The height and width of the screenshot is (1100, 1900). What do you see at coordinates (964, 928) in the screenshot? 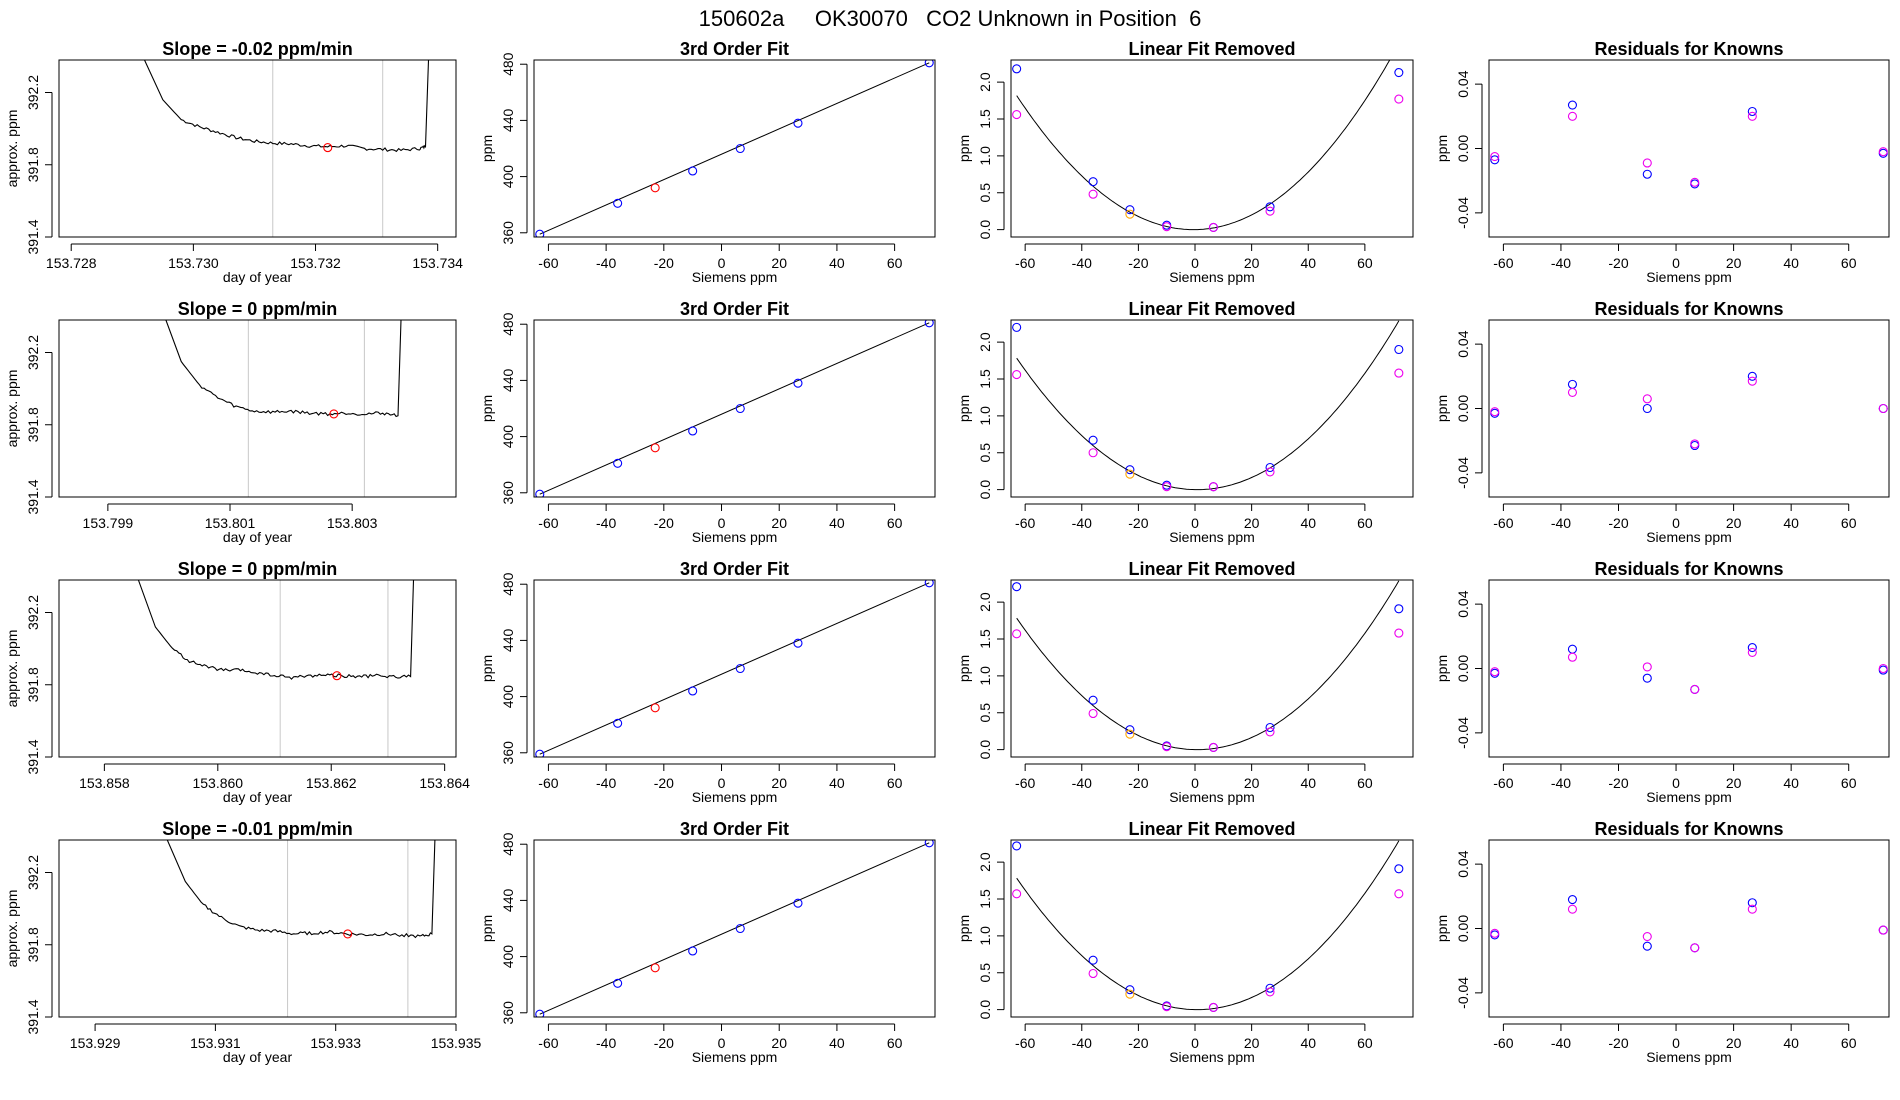
I see `y-axis-label: ppm` at bounding box center [964, 928].